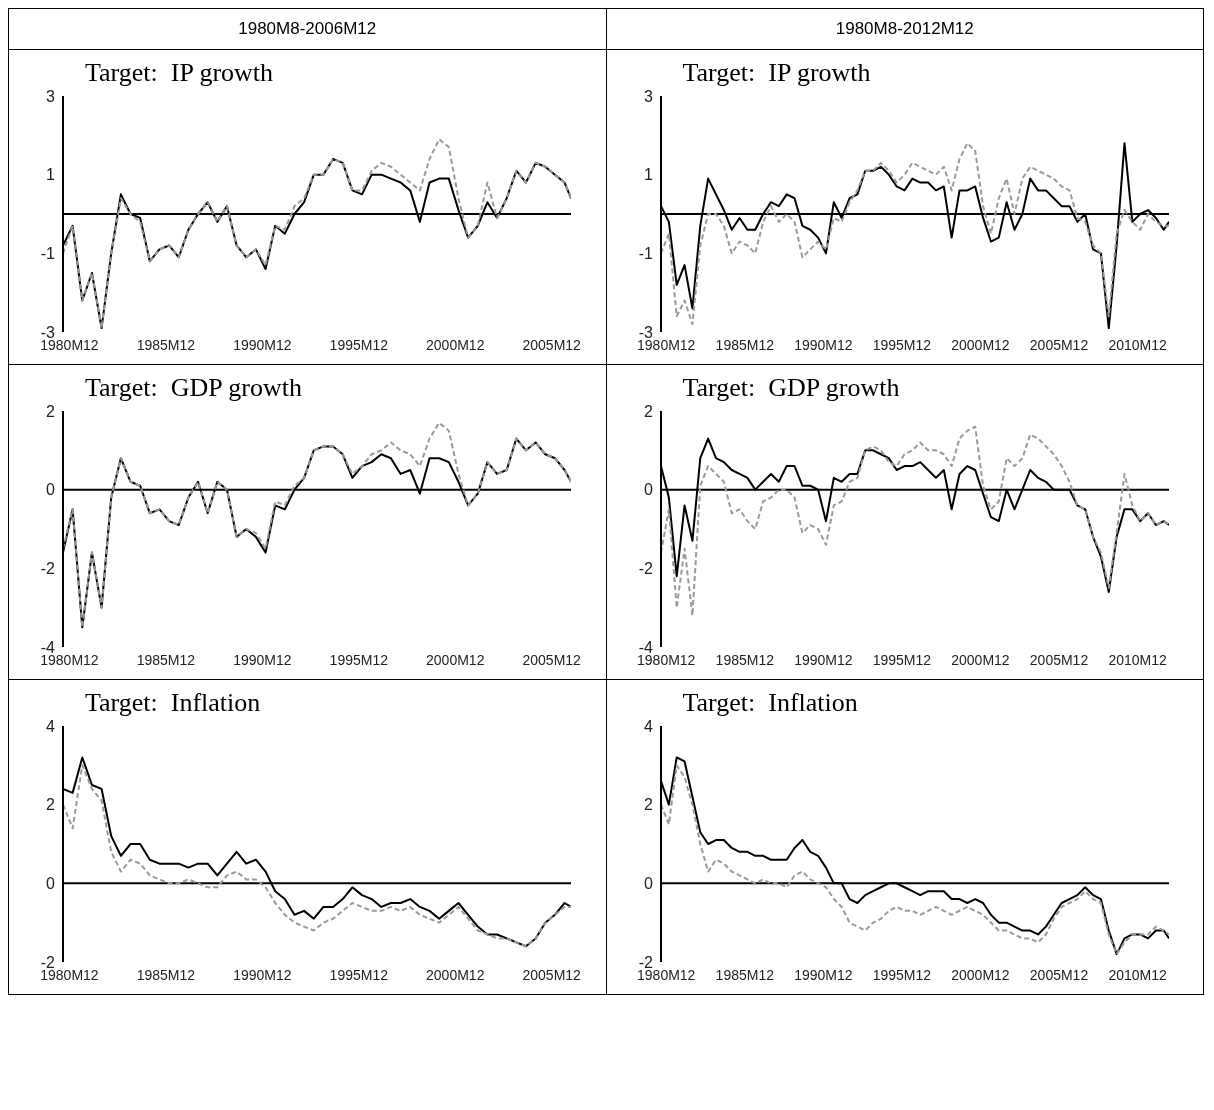  Describe the element at coordinates (914, 521) in the screenshot. I see `line-series` at that location.